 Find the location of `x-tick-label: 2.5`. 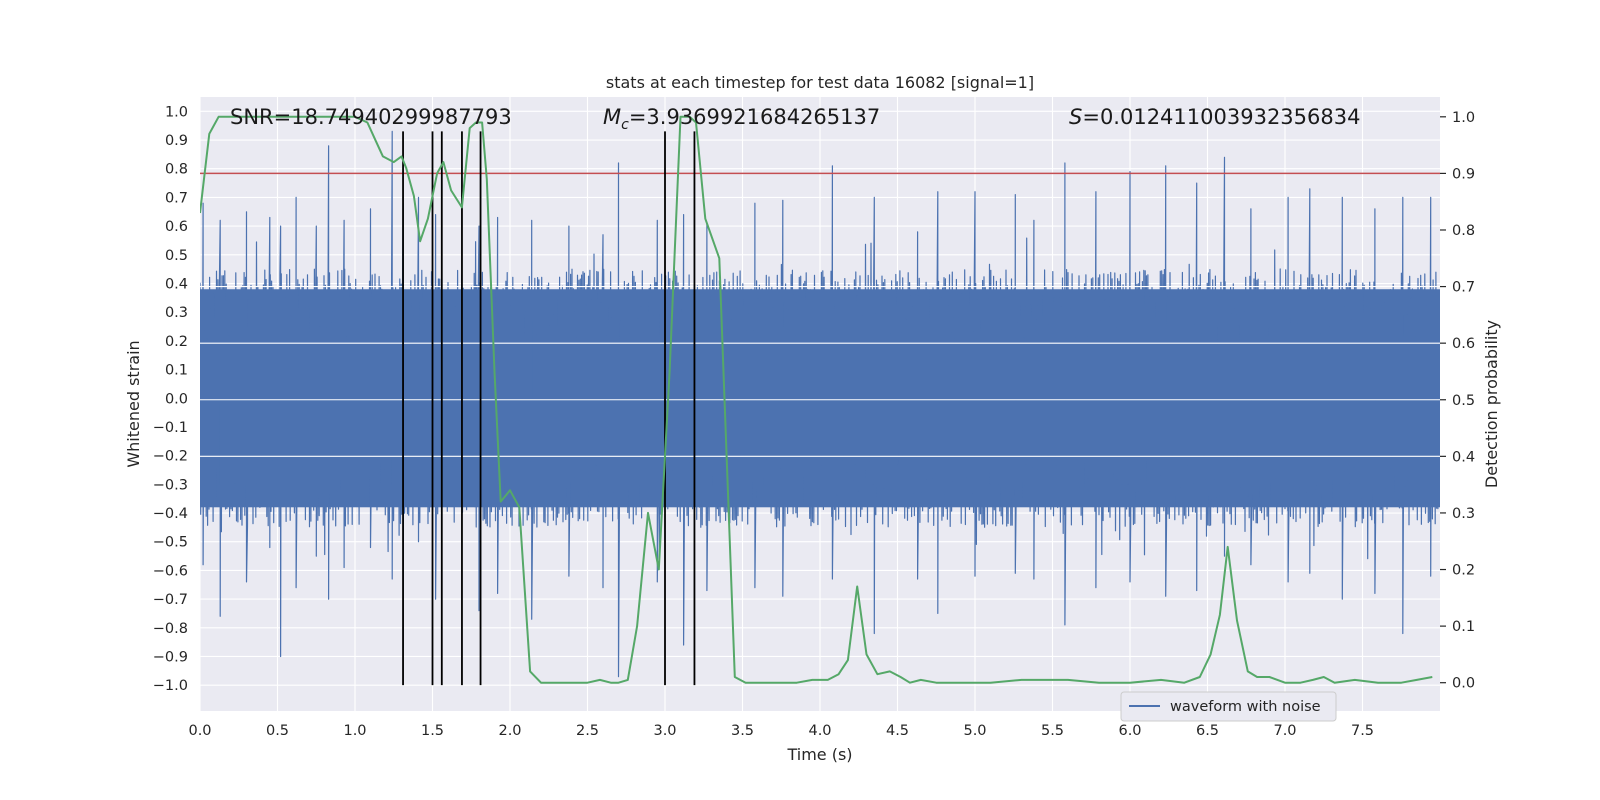

x-tick-label: 2.5 is located at coordinates (587, 731).